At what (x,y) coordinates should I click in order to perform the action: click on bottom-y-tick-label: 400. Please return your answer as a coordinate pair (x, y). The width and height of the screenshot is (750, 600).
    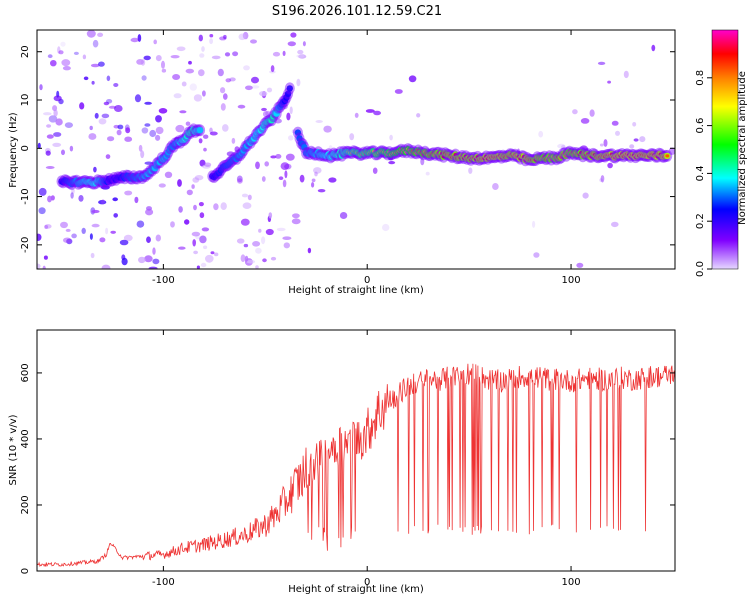
    Looking at the image, I should click on (25, 438).